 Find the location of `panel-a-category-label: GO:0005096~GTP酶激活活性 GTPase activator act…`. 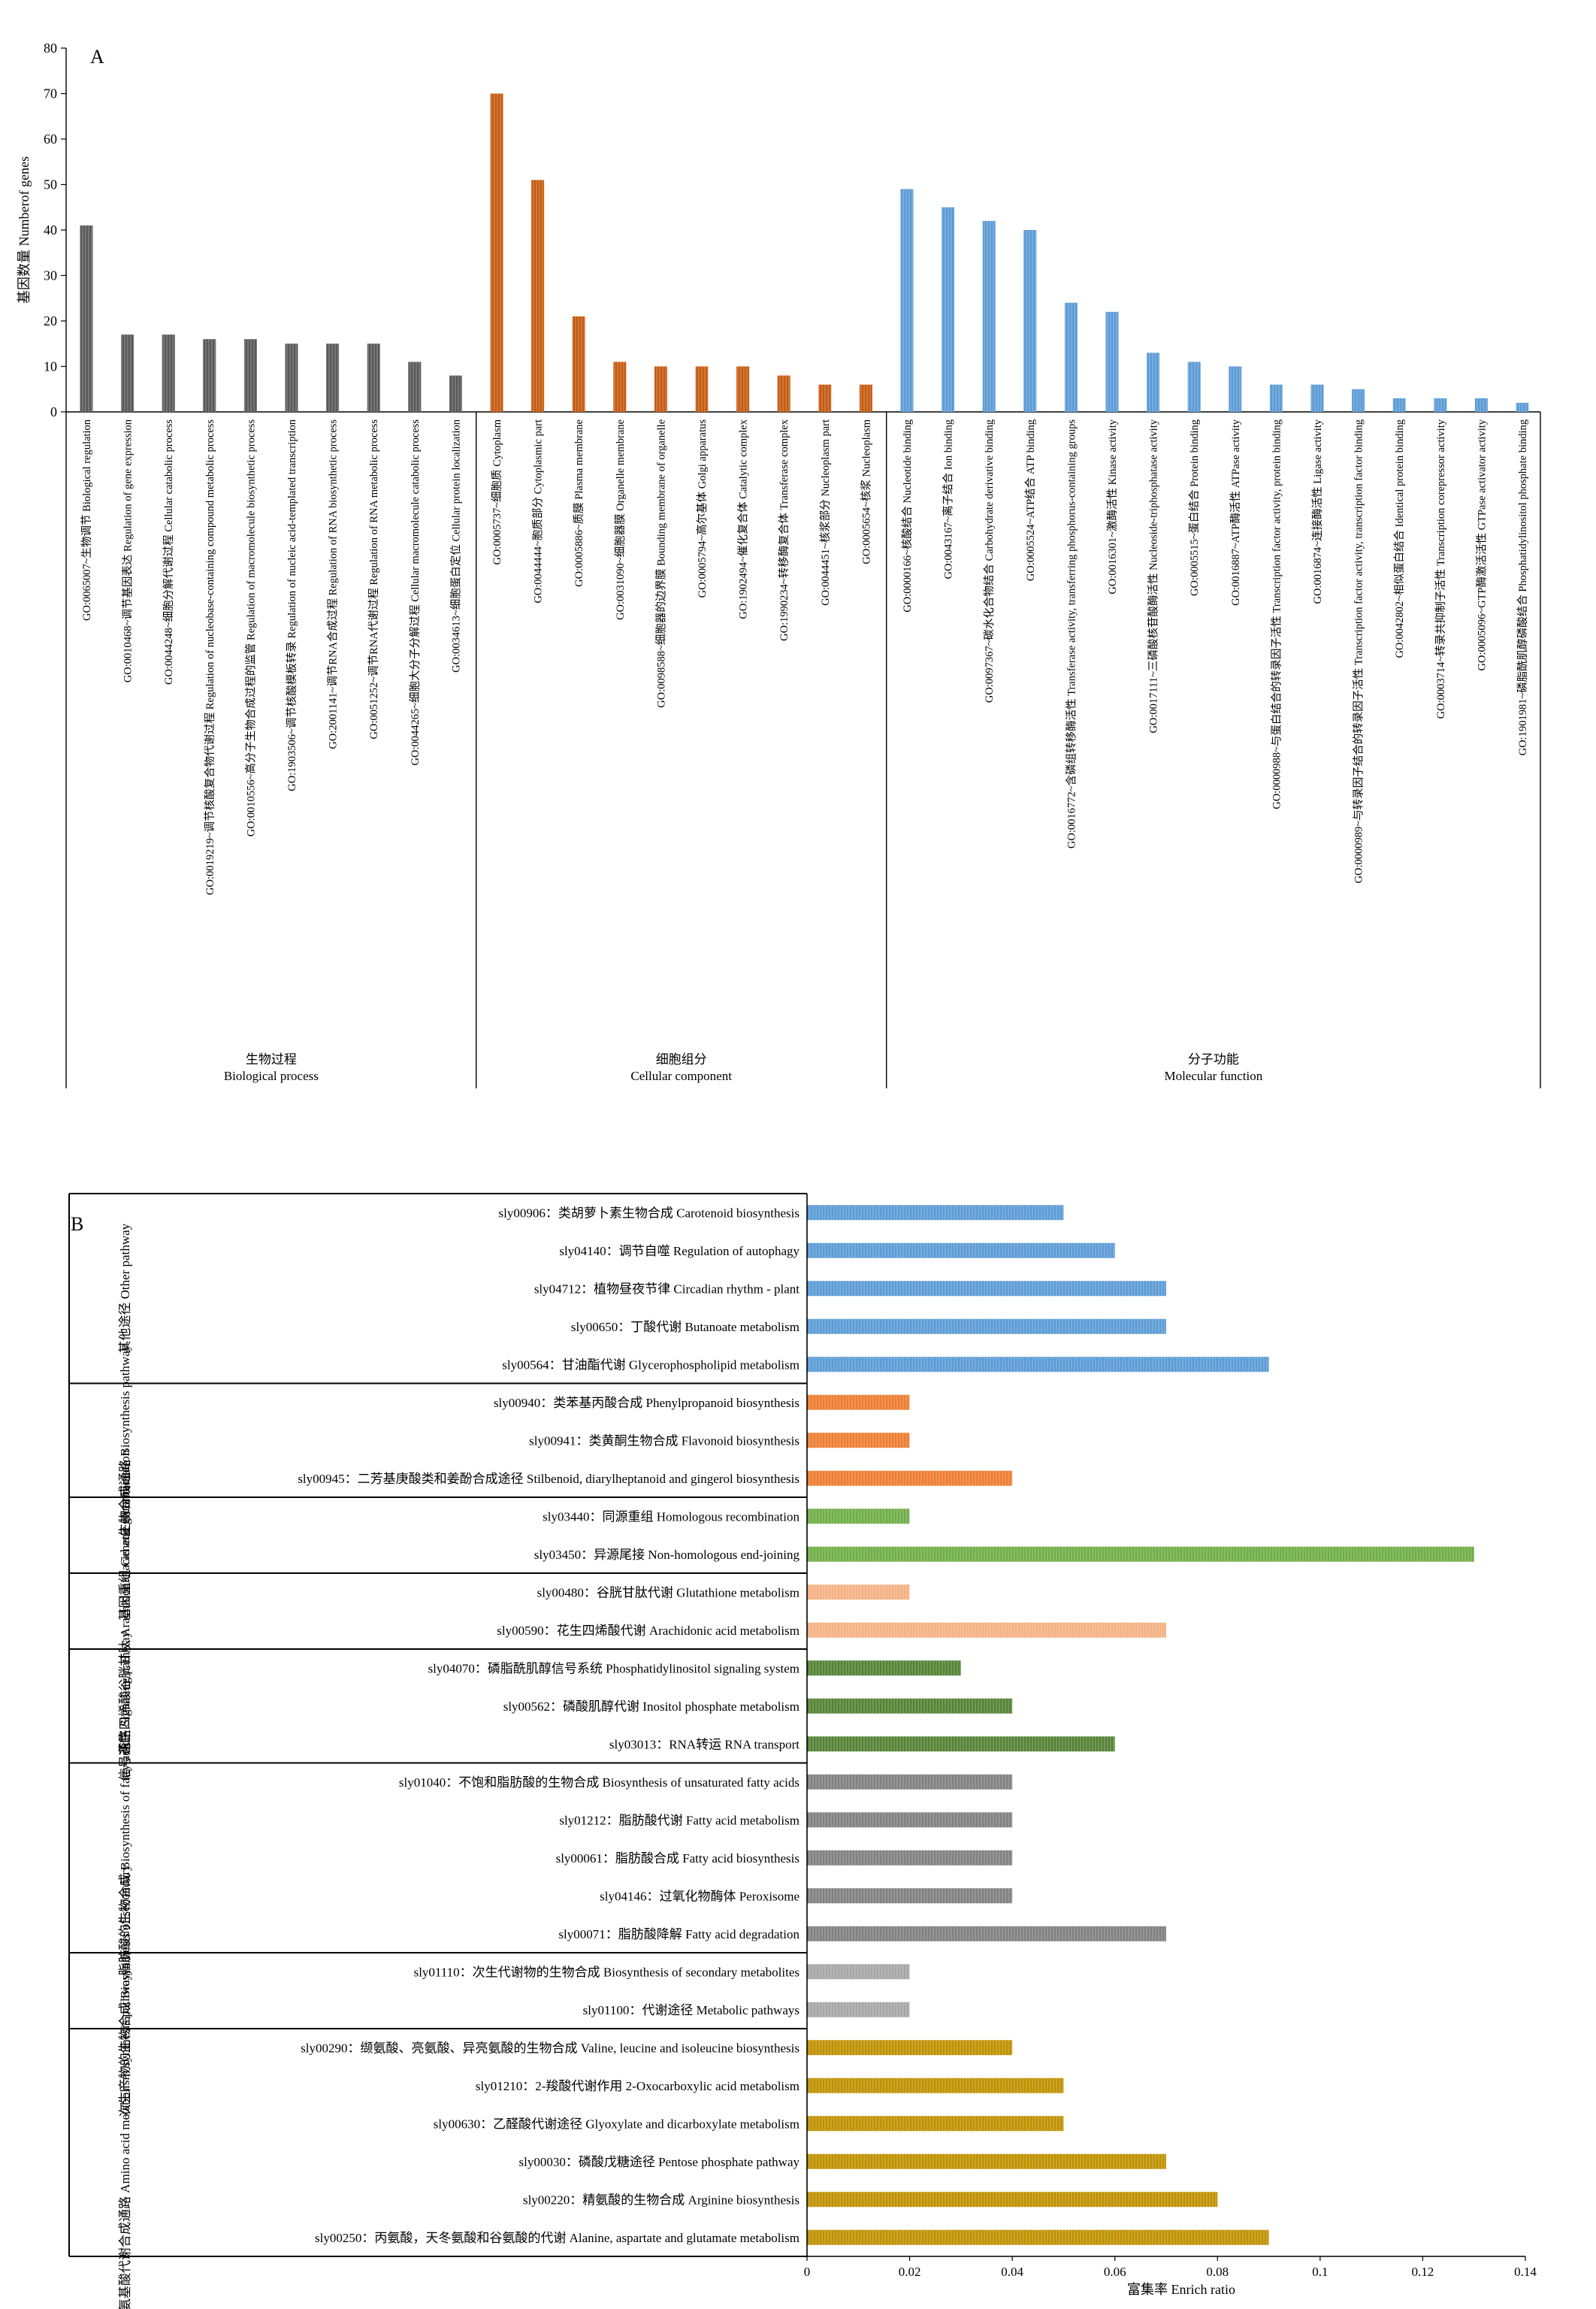

panel-a-category-label: GO:0005096~GTP酶激活活性 GTPase activator act… is located at coordinates (1481, 544).